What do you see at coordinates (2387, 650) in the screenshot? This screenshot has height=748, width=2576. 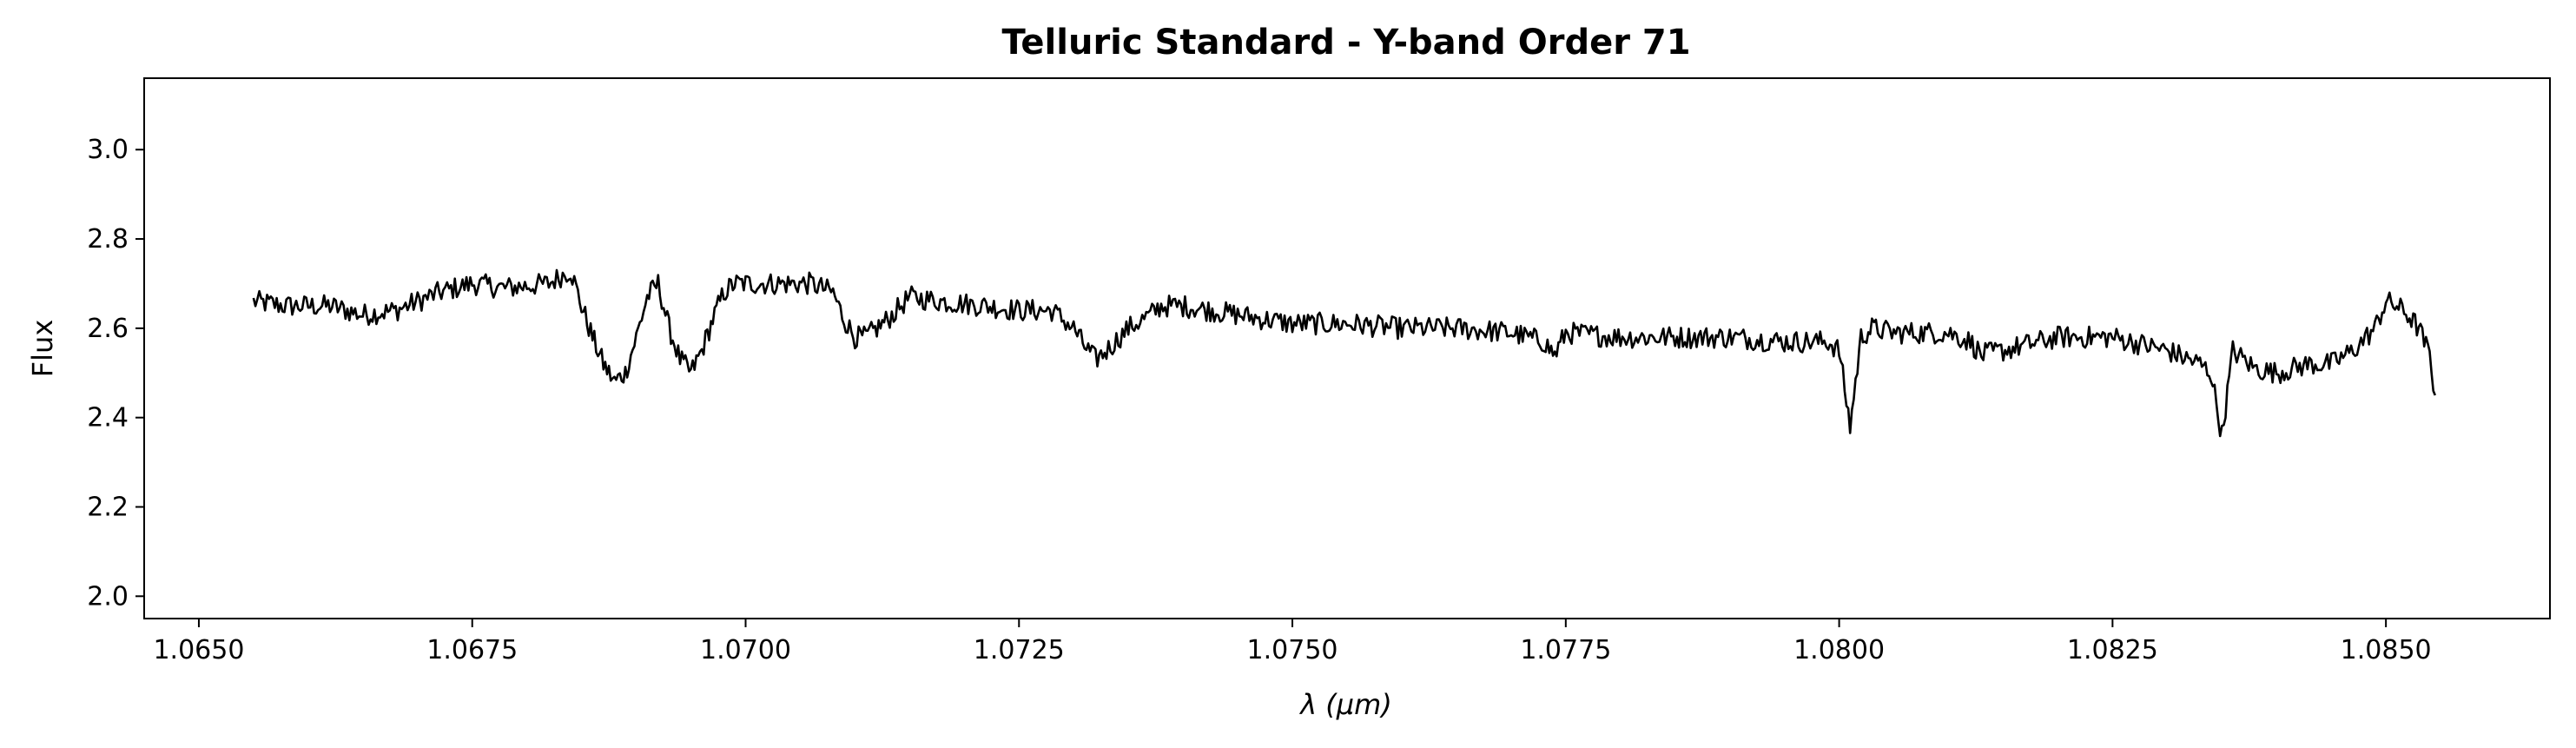 I see `x-tick-label: 1.0850` at bounding box center [2387, 650].